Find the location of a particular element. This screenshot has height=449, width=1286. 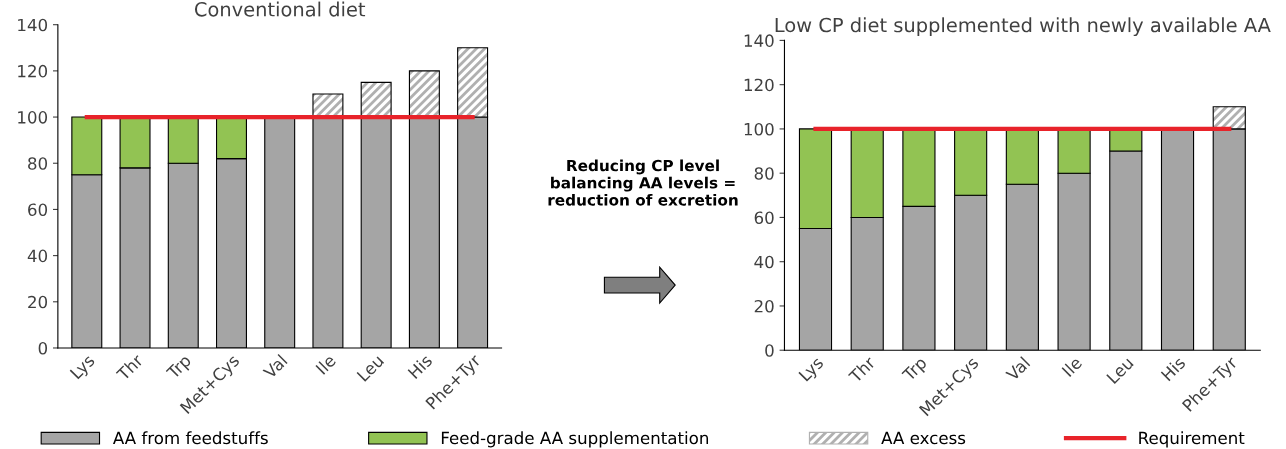

legend-label: AA from feedstuffs is located at coordinates (190, 438).